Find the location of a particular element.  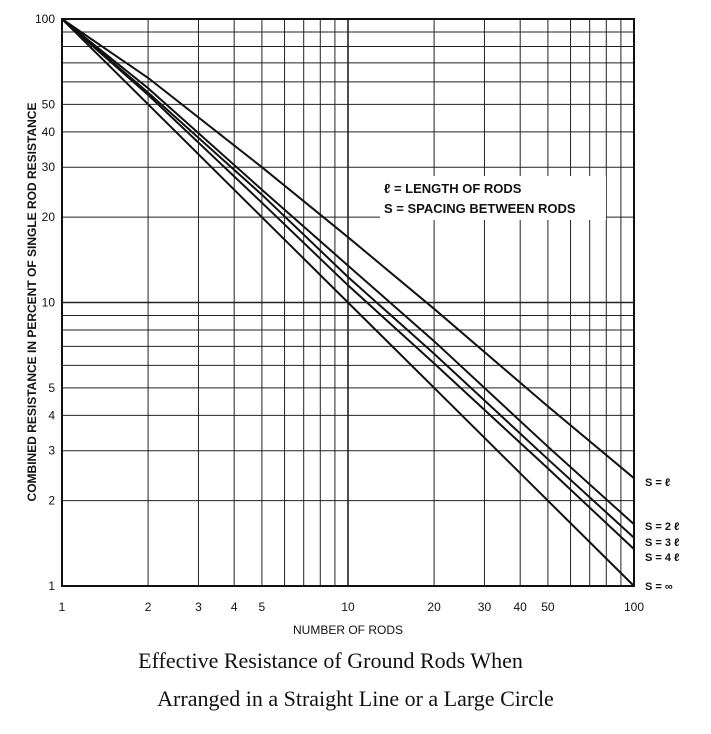

y-tick-label: 40 is located at coordinates (49, 132).